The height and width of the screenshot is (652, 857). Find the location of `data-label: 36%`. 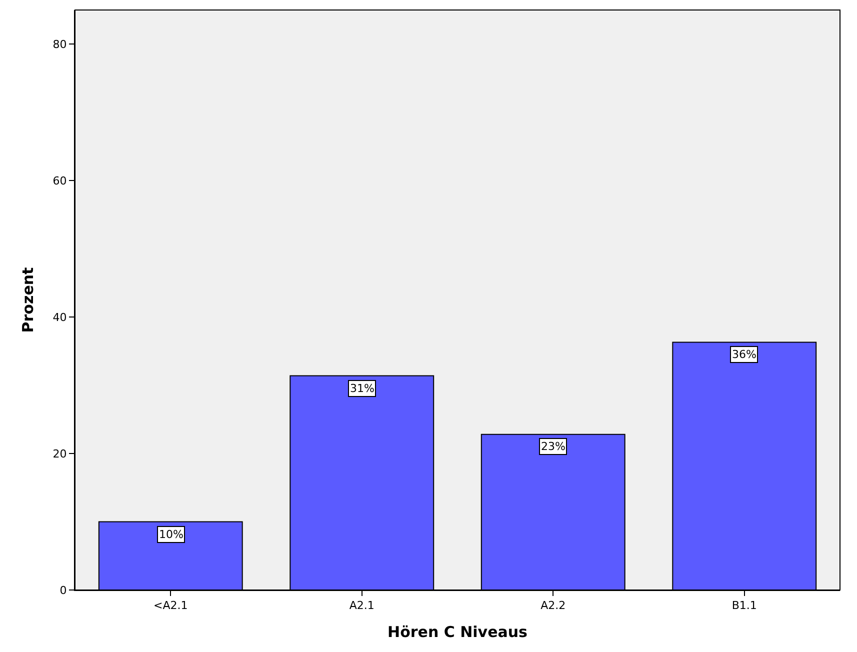

data-label: 36% is located at coordinates (744, 354).